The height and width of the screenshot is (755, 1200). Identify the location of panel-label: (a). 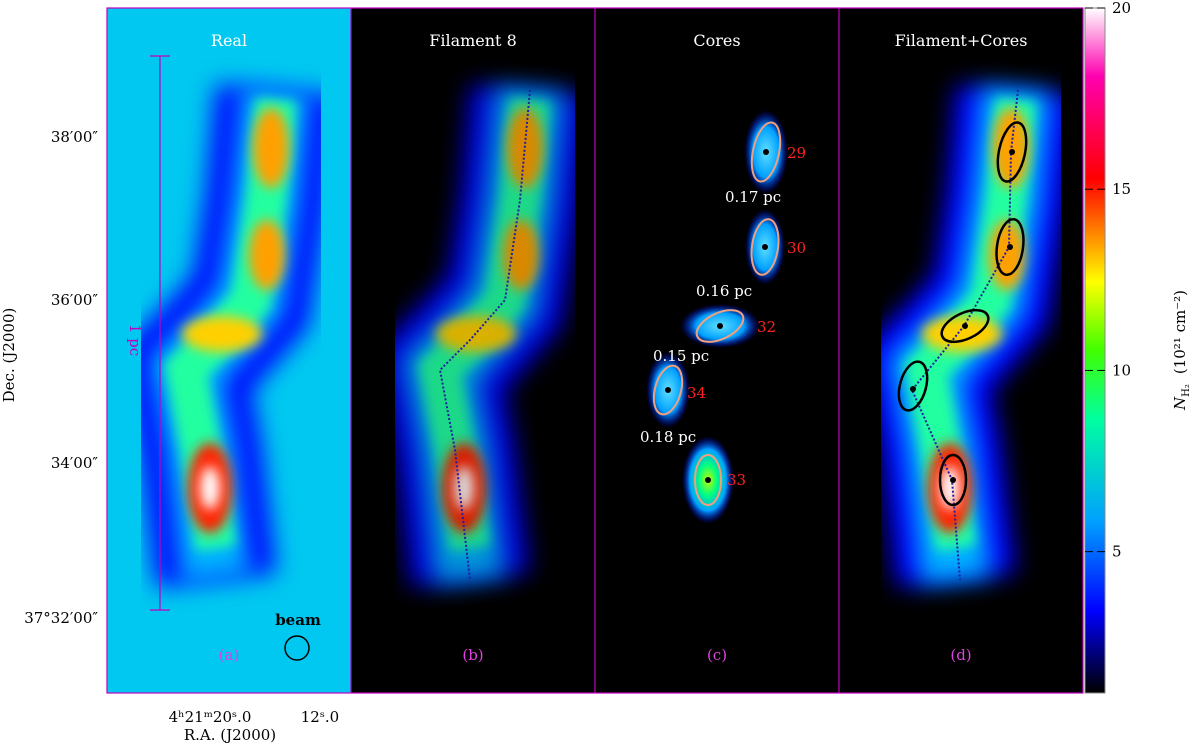
(229, 655).